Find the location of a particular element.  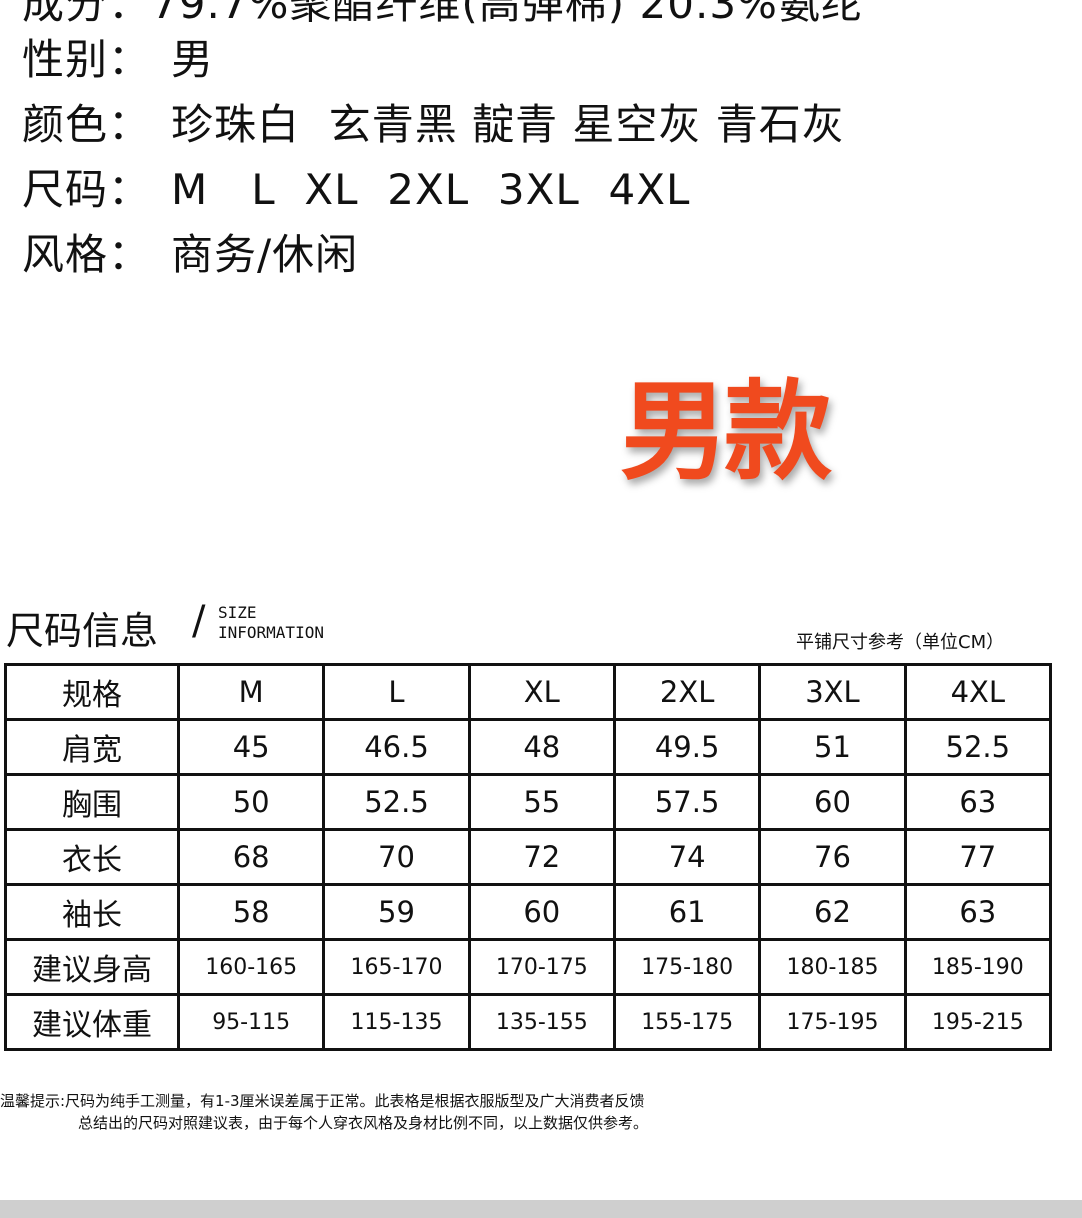

table-cell: 51 is located at coordinates (832, 747).